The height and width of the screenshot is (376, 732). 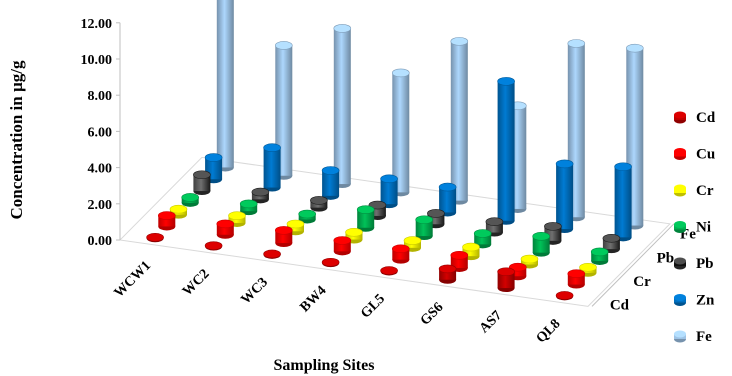 I want to click on legend-label: Cd, so click(x=706, y=118).